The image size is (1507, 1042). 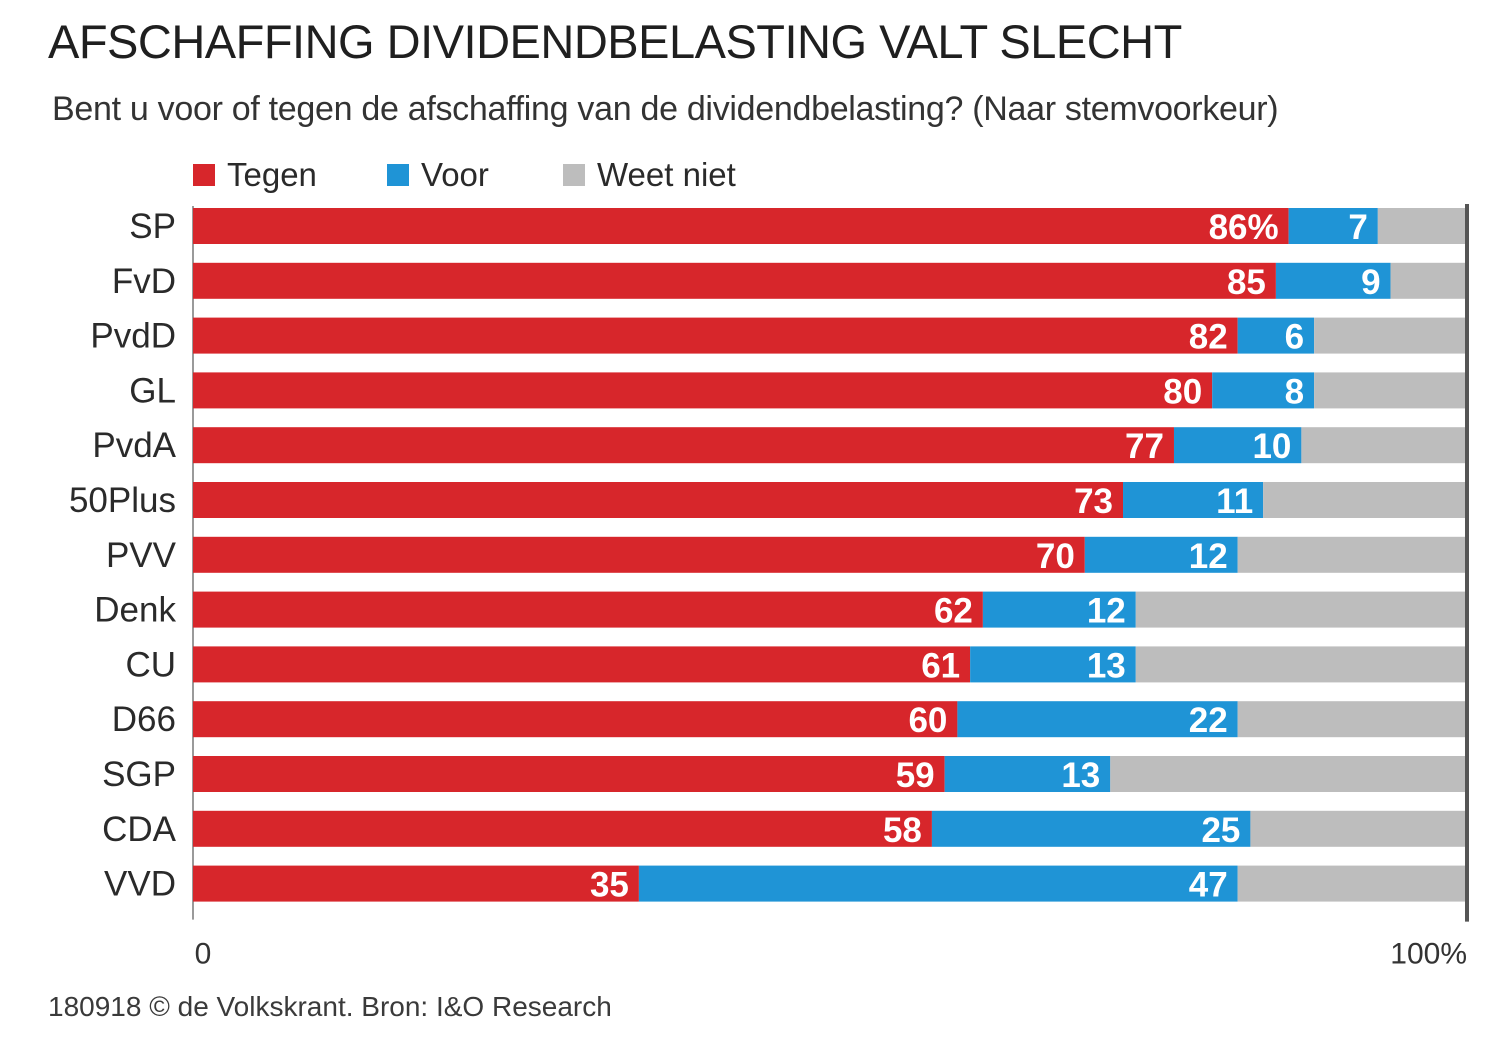 I want to click on legend-item-weet-niet: Weet niet, so click(x=649, y=175).